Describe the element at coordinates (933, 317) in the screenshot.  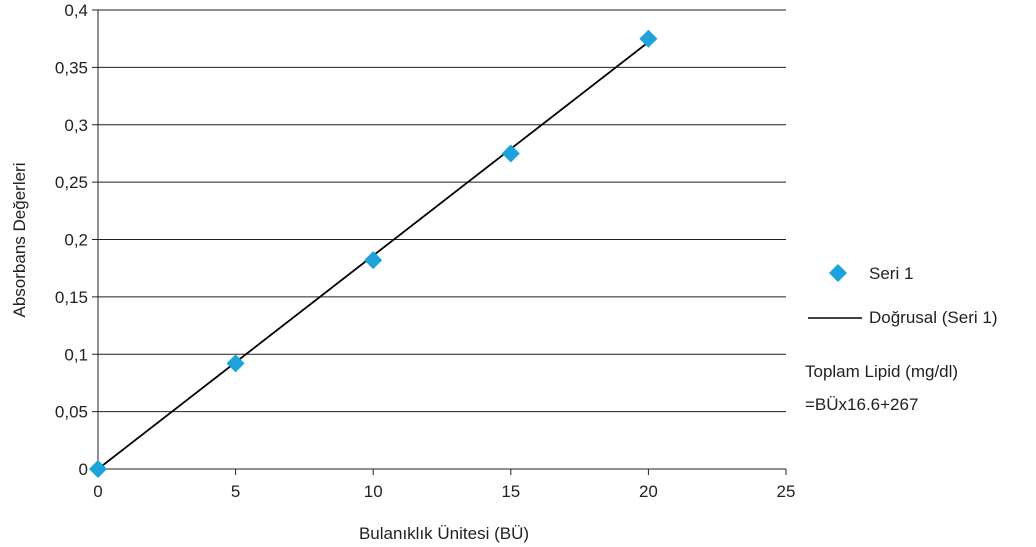
I see `legend-trendline-label: Doğrusal (Seri 1)` at that location.